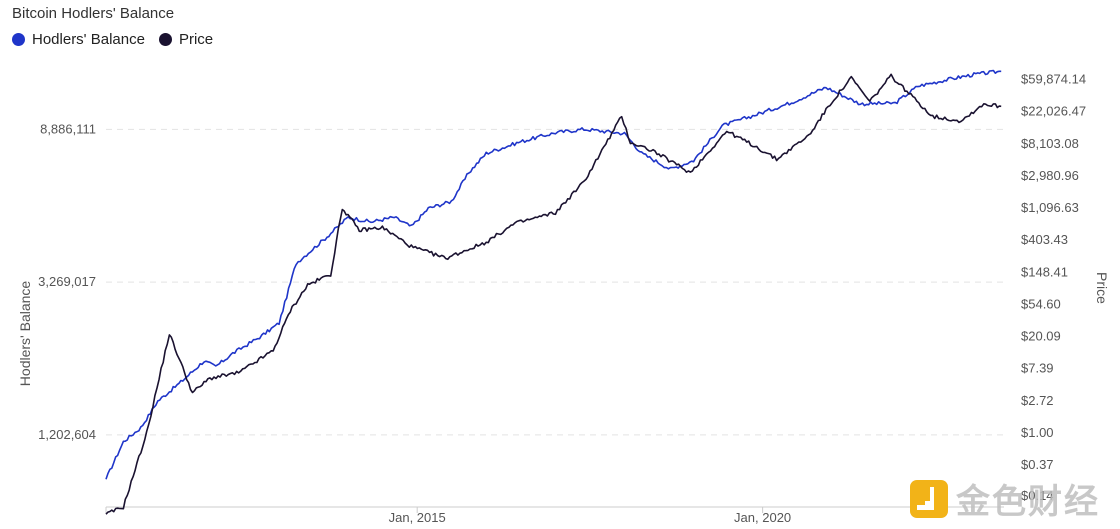  I want to click on y-right-tick-label: $20.09, so click(1041, 336).